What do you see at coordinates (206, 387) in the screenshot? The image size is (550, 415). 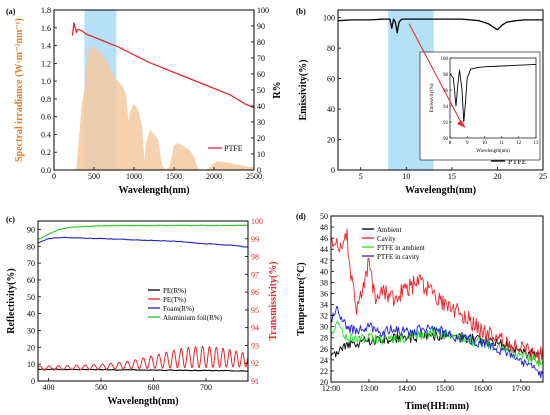 I see `x-tick-label: 700` at bounding box center [206, 387].